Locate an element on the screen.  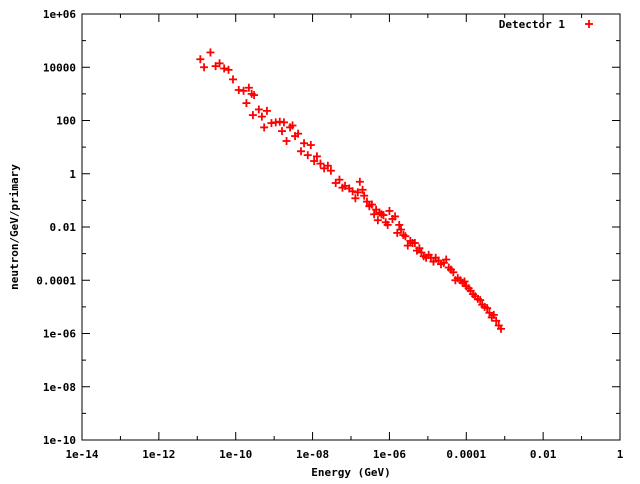
y-tick-label: 100 is located at coordinates (66, 121).